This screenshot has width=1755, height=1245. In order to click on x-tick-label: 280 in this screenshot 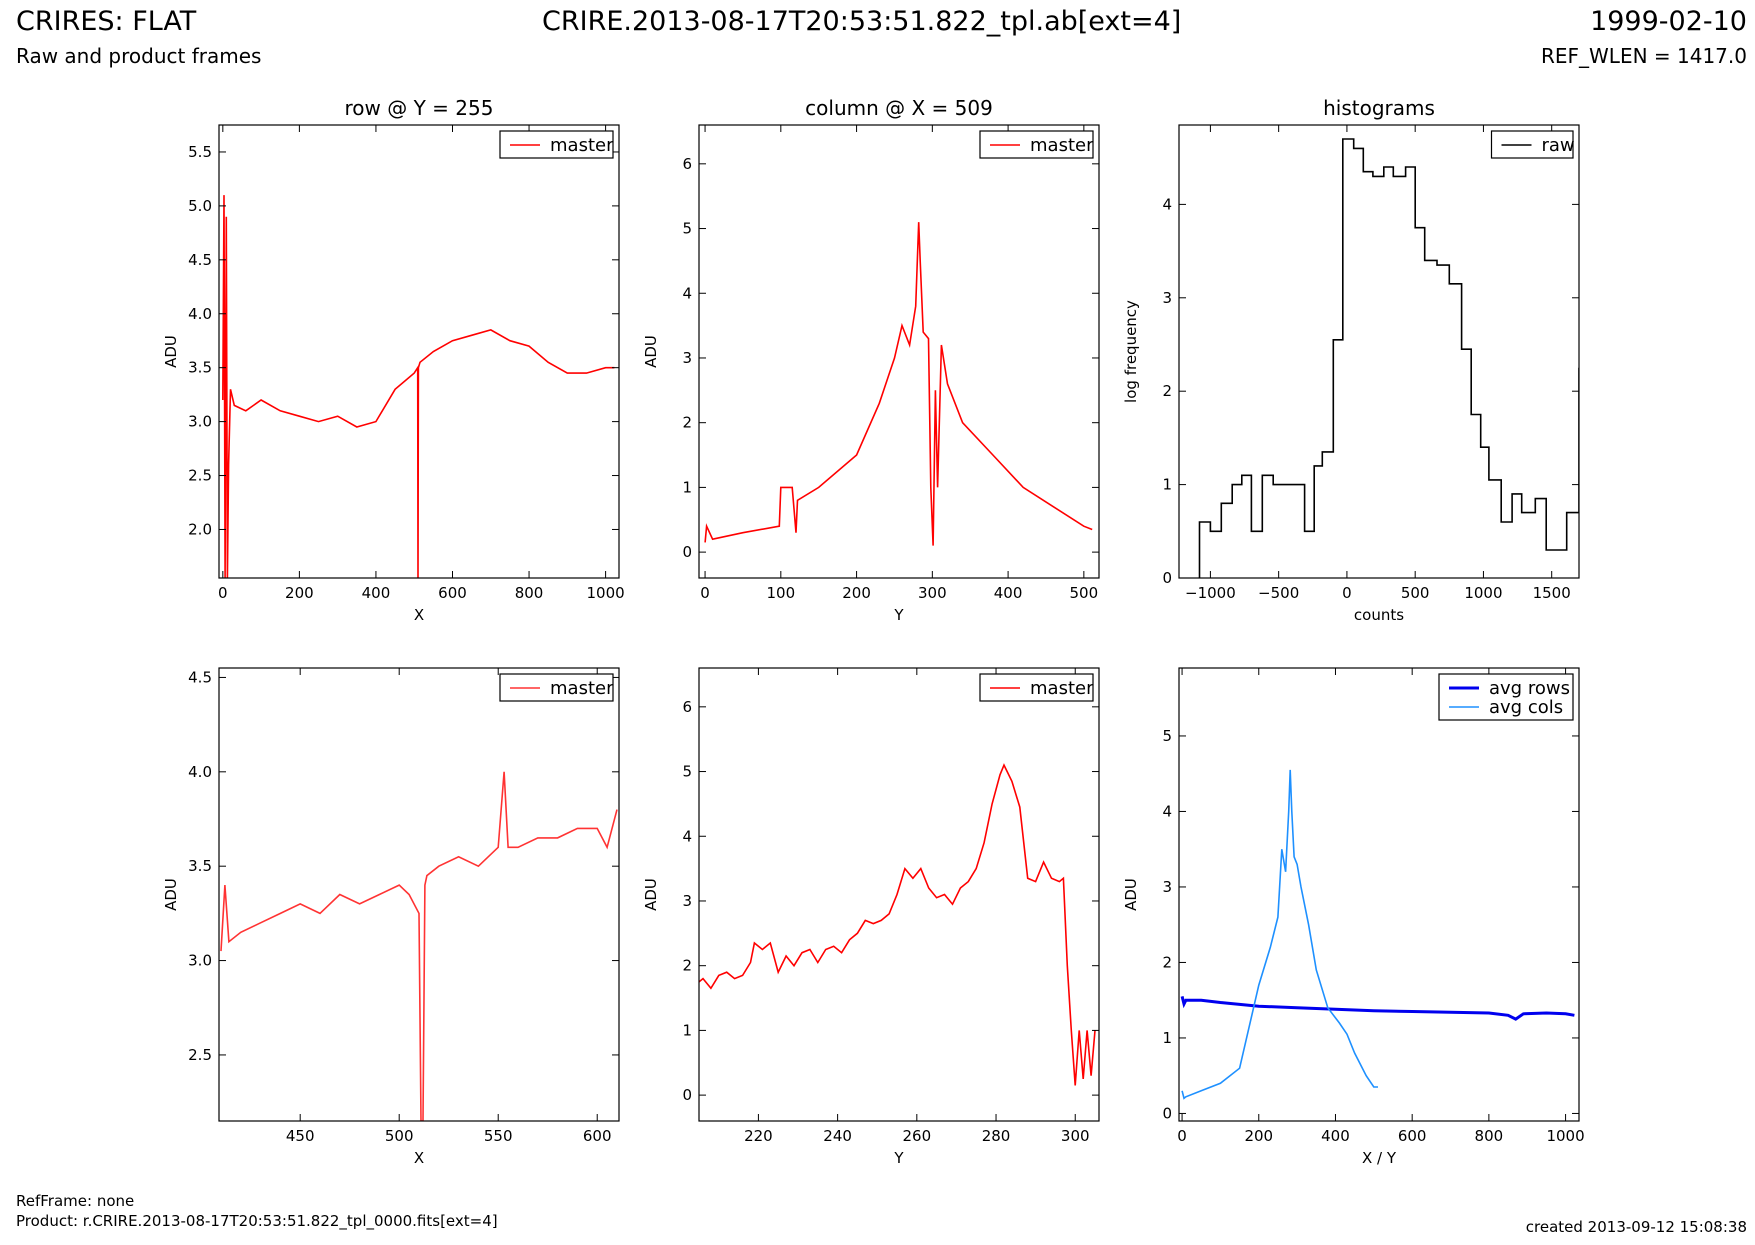, I will do `click(996, 1136)`.